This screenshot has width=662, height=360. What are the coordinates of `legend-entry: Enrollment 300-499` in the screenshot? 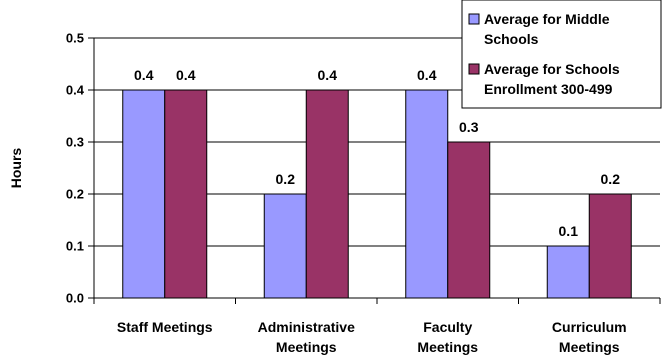 It's located at (548, 89).